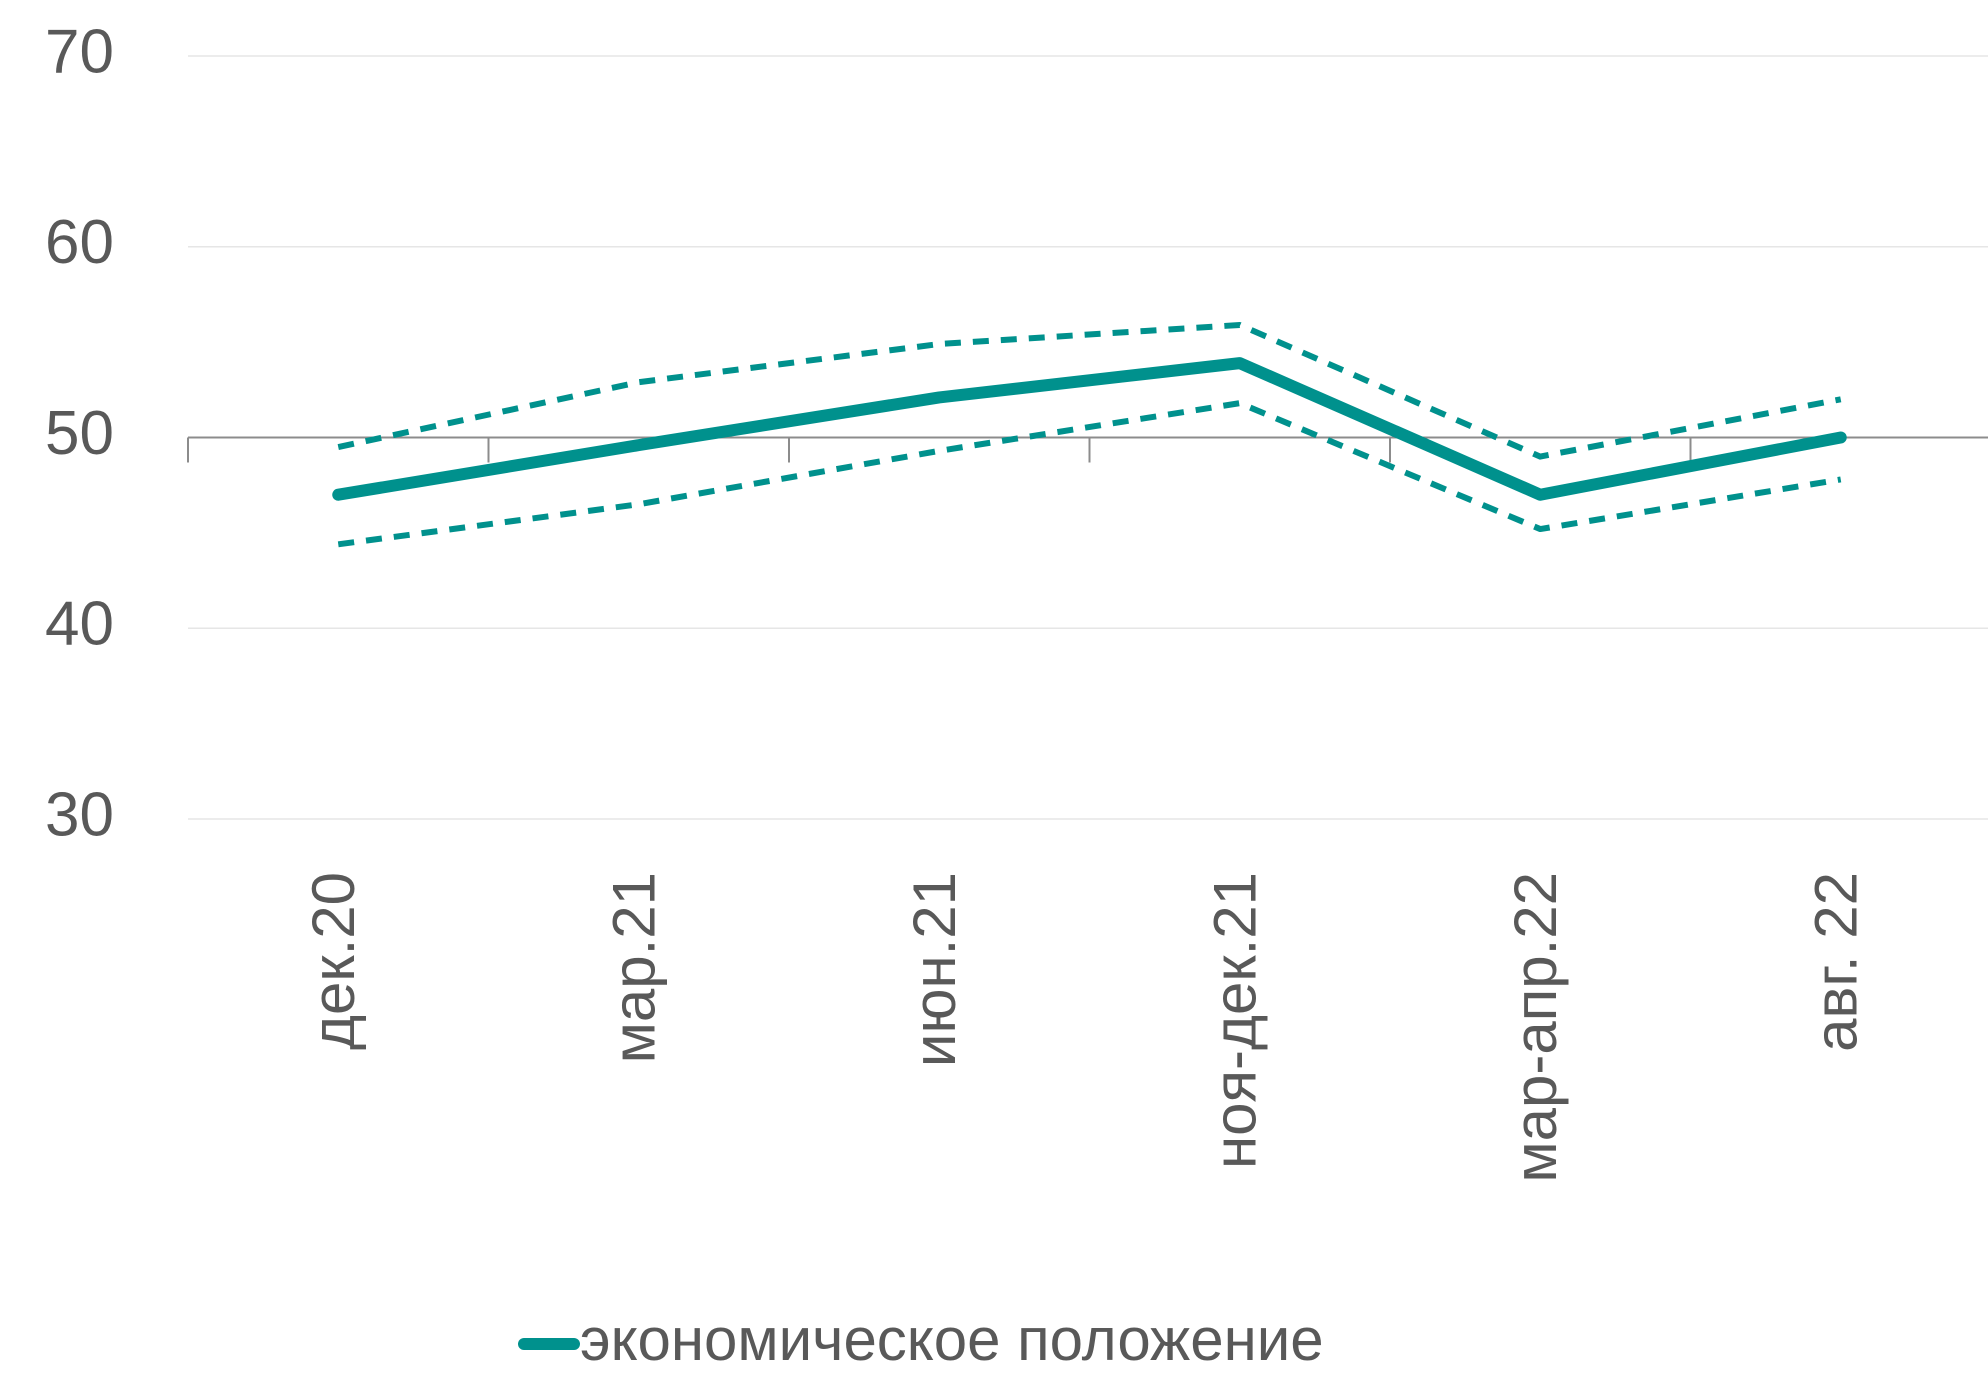 The height and width of the screenshot is (1375, 1988). What do you see at coordinates (1235, 1020) in the screenshot?
I see `x-tick-label: ноя-дек.21` at bounding box center [1235, 1020].